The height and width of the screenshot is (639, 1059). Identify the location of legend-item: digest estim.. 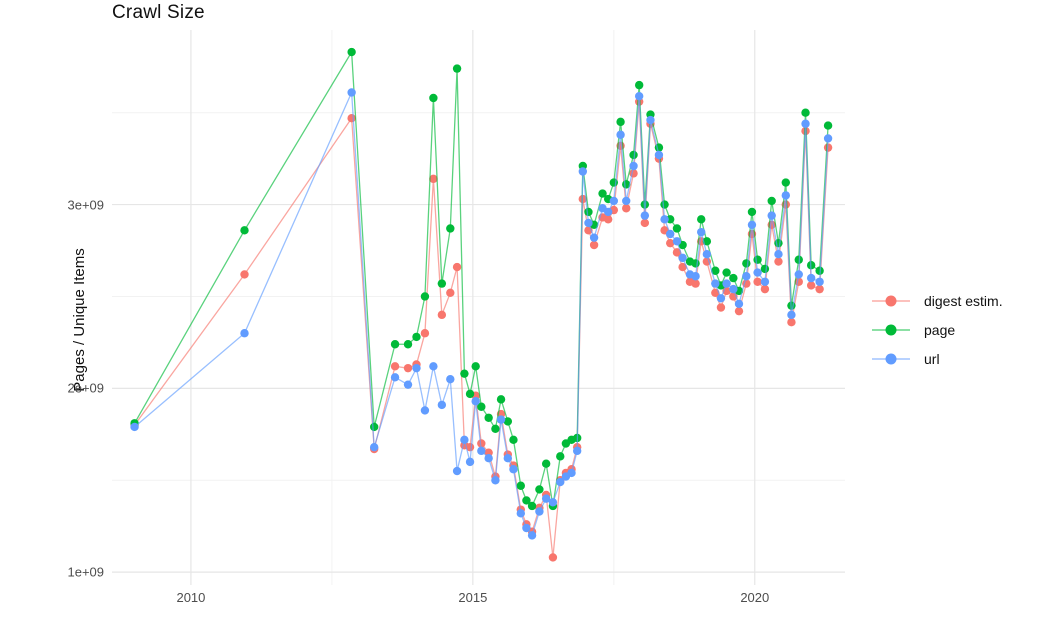
(962, 300).